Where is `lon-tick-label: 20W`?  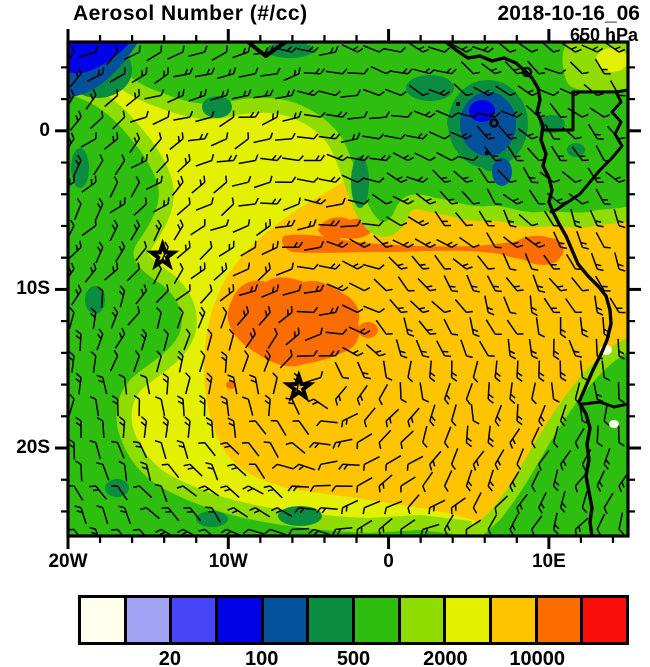
lon-tick-label: 20W is located at coordinates (68, 561).